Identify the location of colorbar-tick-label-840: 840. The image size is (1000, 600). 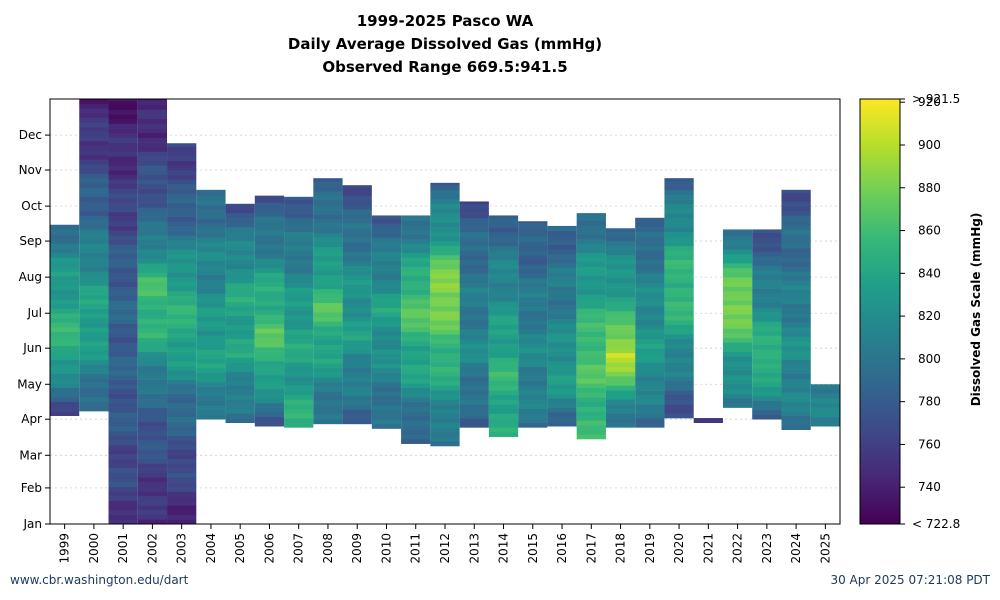
(929, 273).